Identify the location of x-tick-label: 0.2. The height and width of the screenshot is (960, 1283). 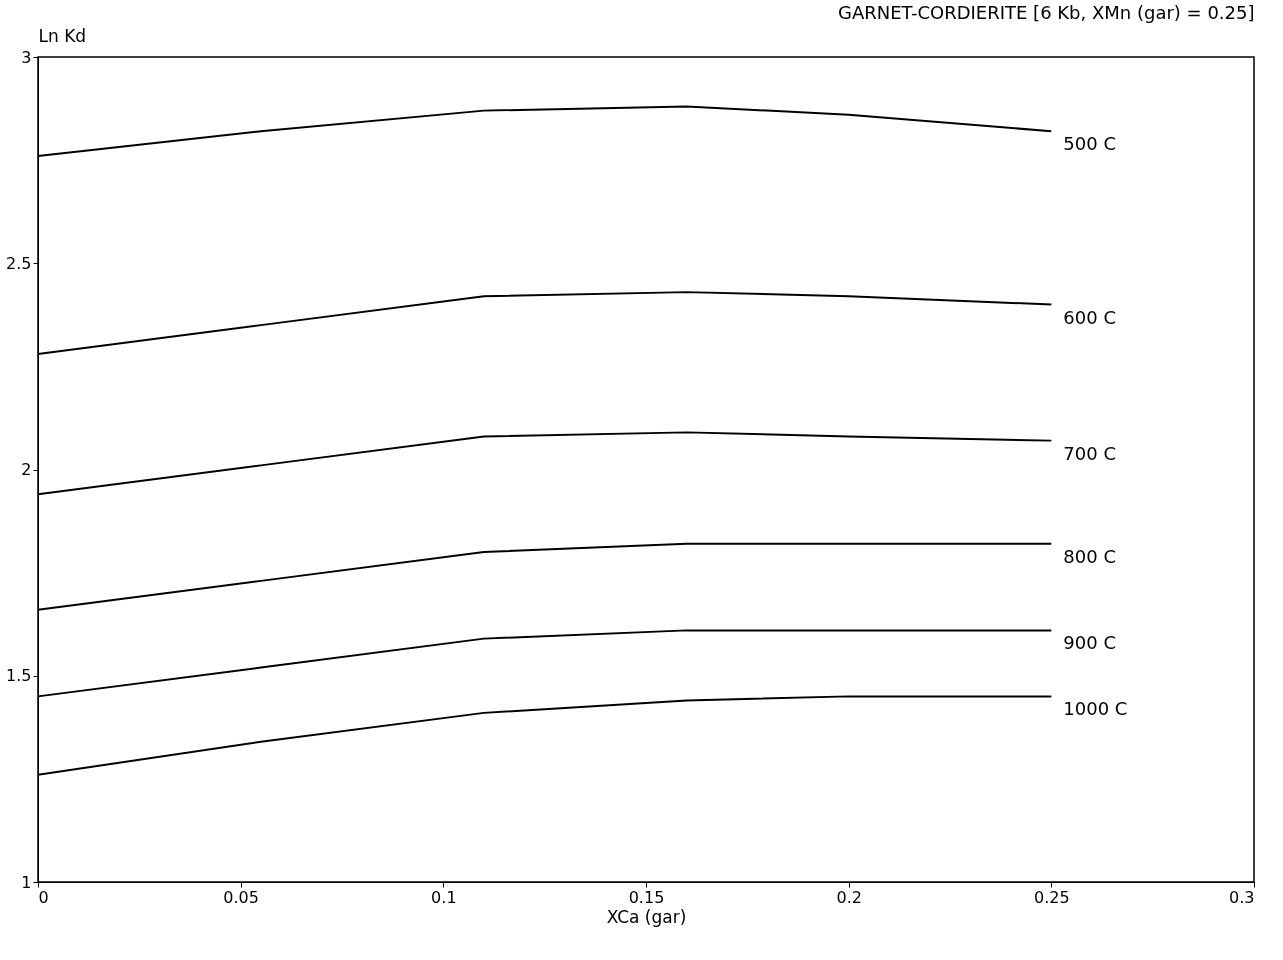
(849, 897).